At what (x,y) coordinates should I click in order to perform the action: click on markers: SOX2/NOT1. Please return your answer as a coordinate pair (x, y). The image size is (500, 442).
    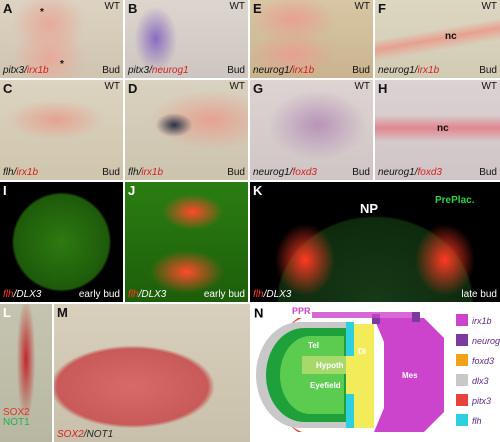
    Looking at the image, I should click on (85, 435).